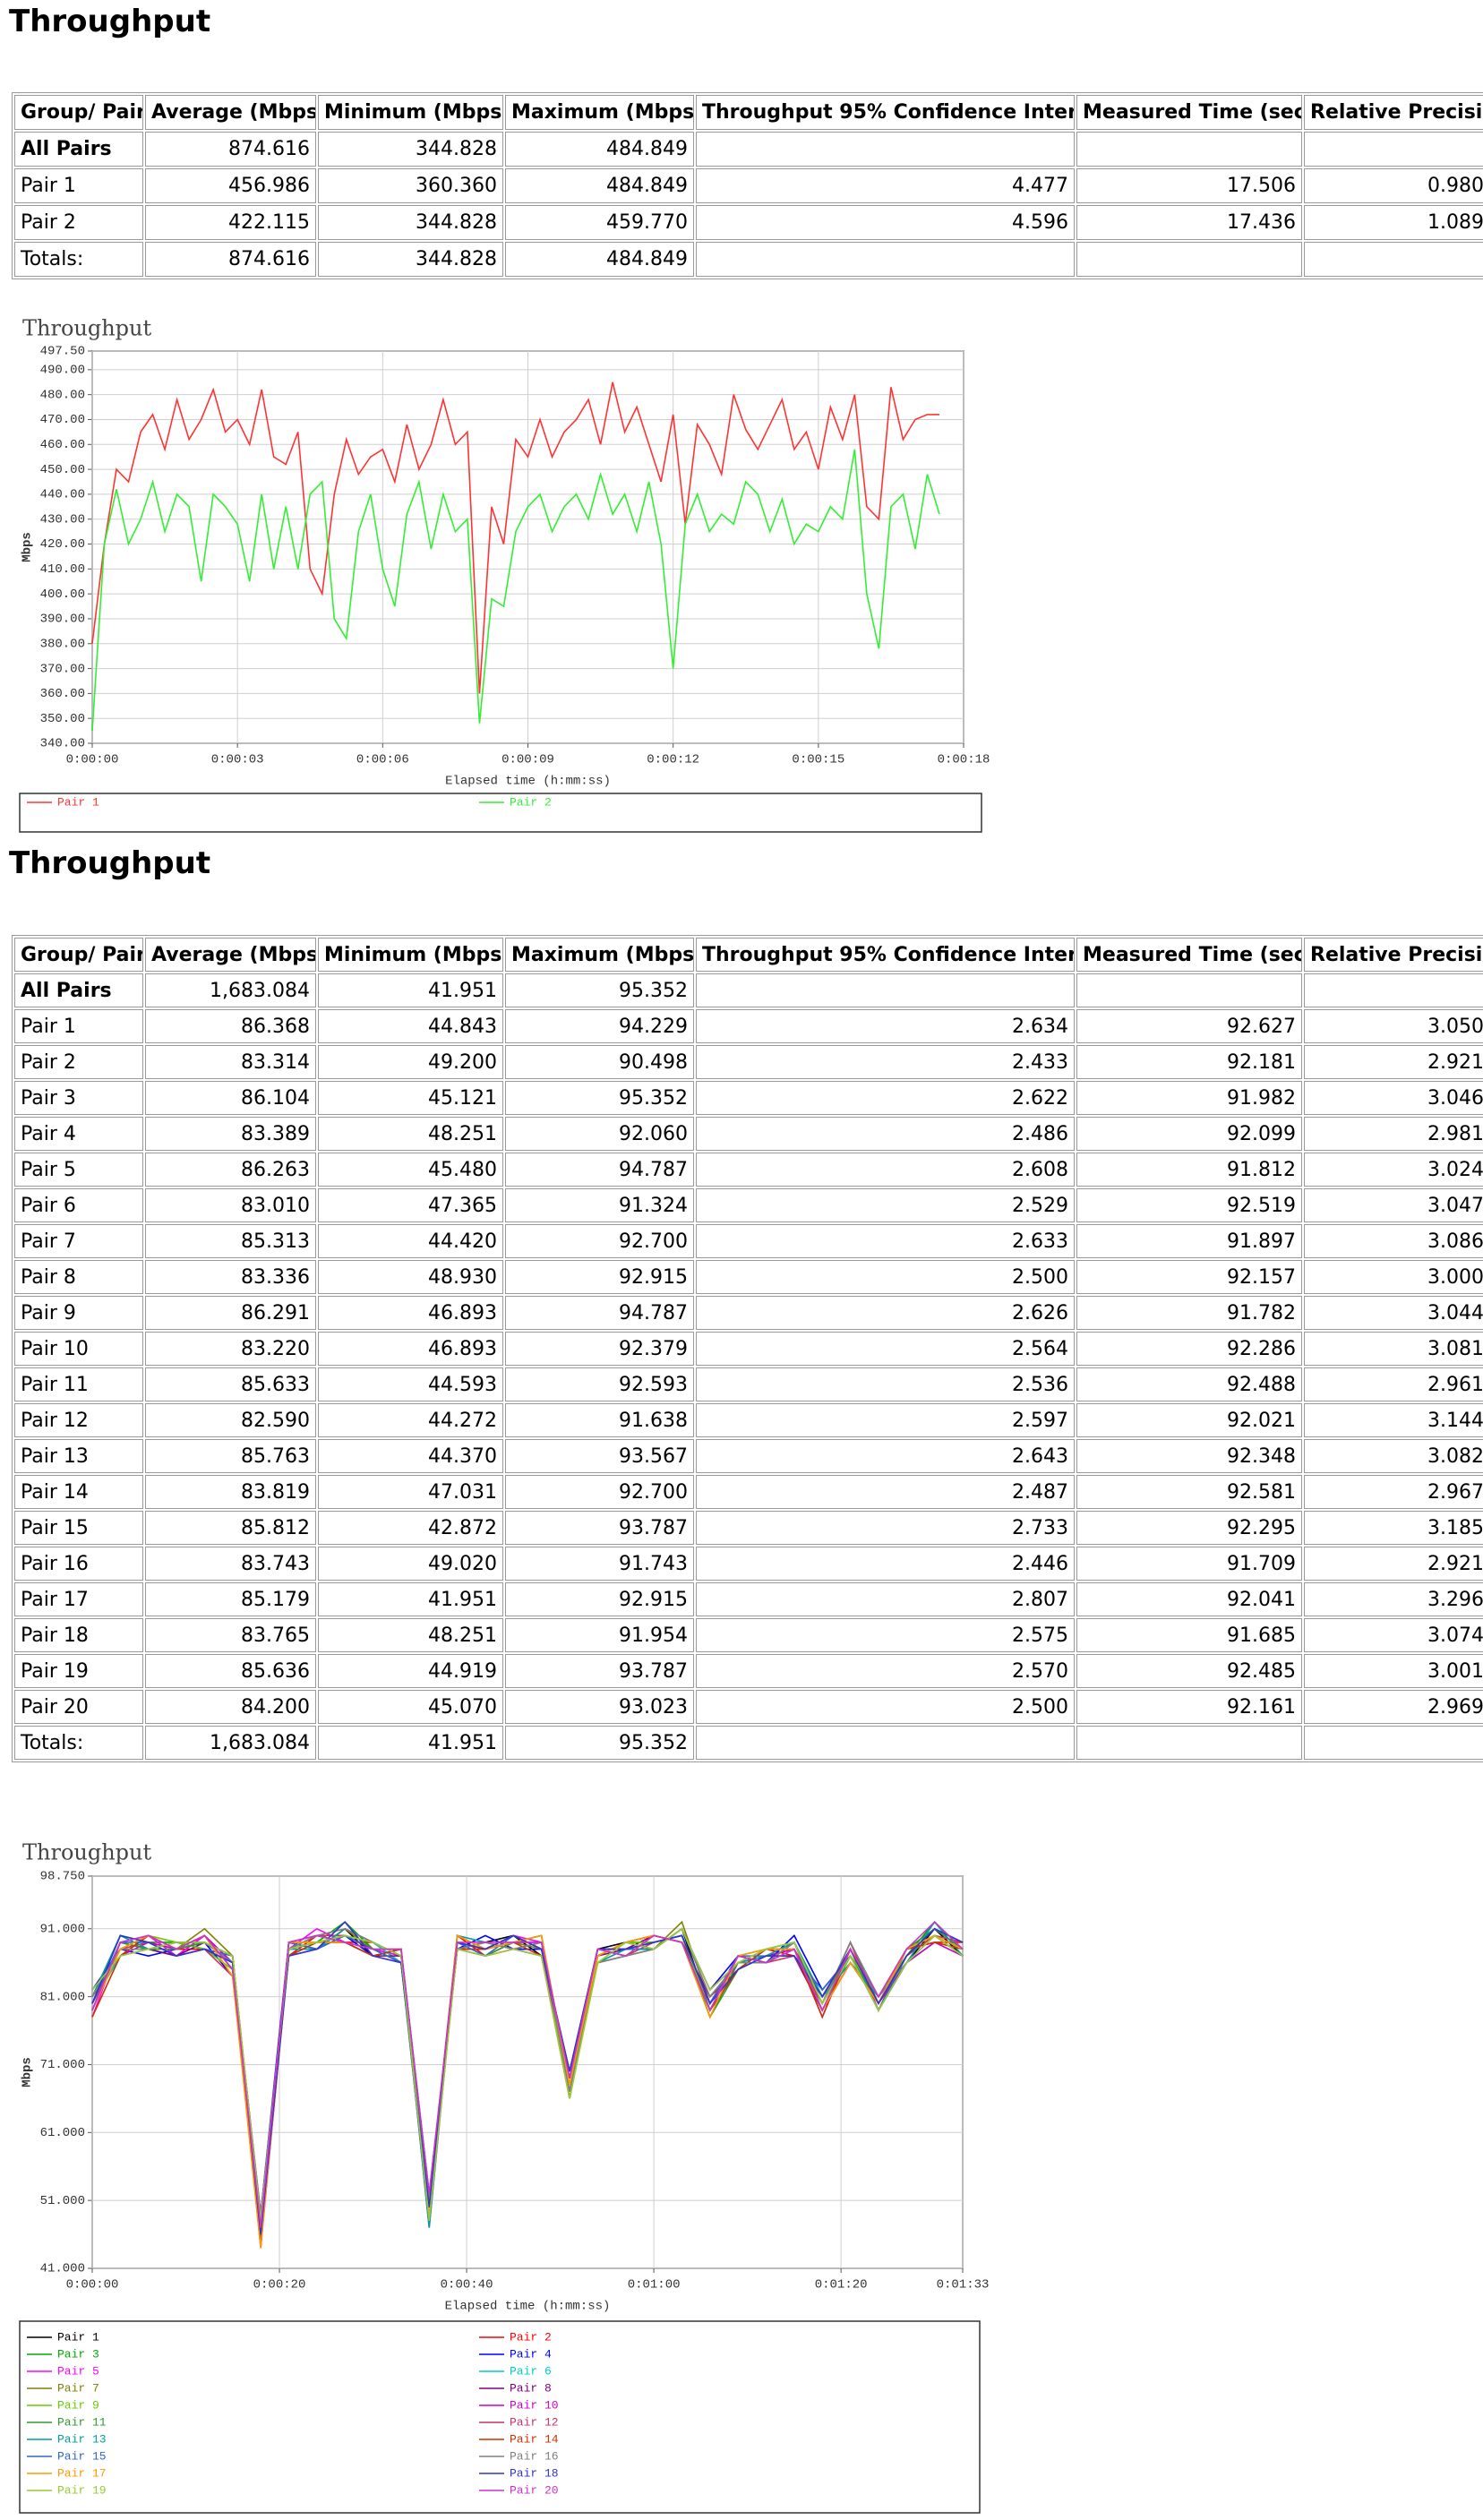 The width and height of the screenshot is (1483, 2520). Describe the element at coordinates (1189, 1599) in the screenshot. I see `table-cell: 92.041` at that location.